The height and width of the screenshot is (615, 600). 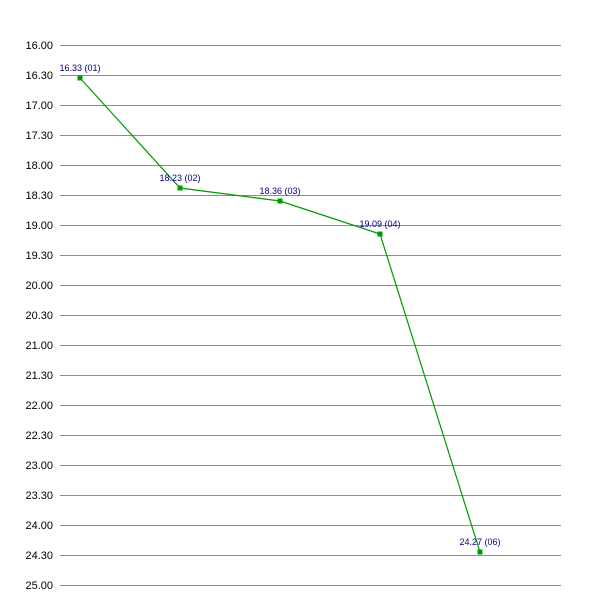 What do you see at coordinates (39, 526) in the screenshot?
I see `y-tick-label: 24.00` at bounding box center [39, 526].